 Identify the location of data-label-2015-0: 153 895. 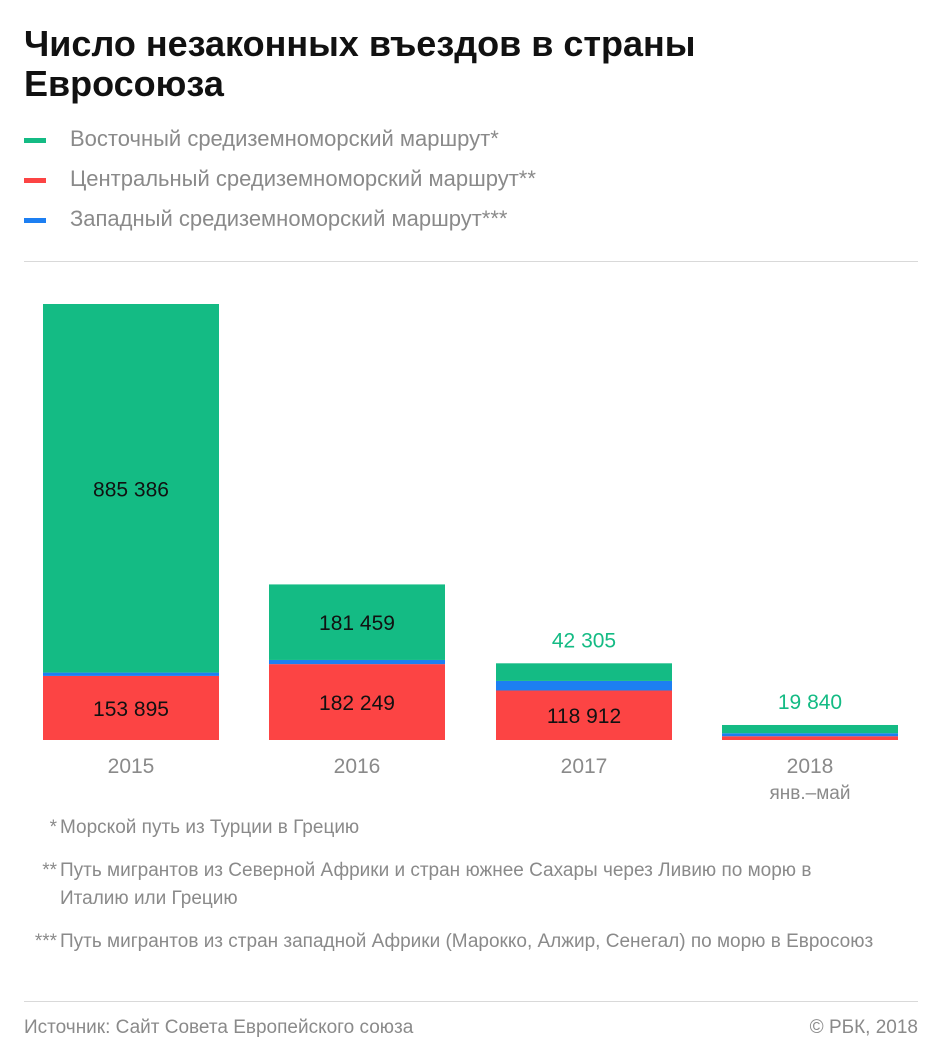
(131, 709).